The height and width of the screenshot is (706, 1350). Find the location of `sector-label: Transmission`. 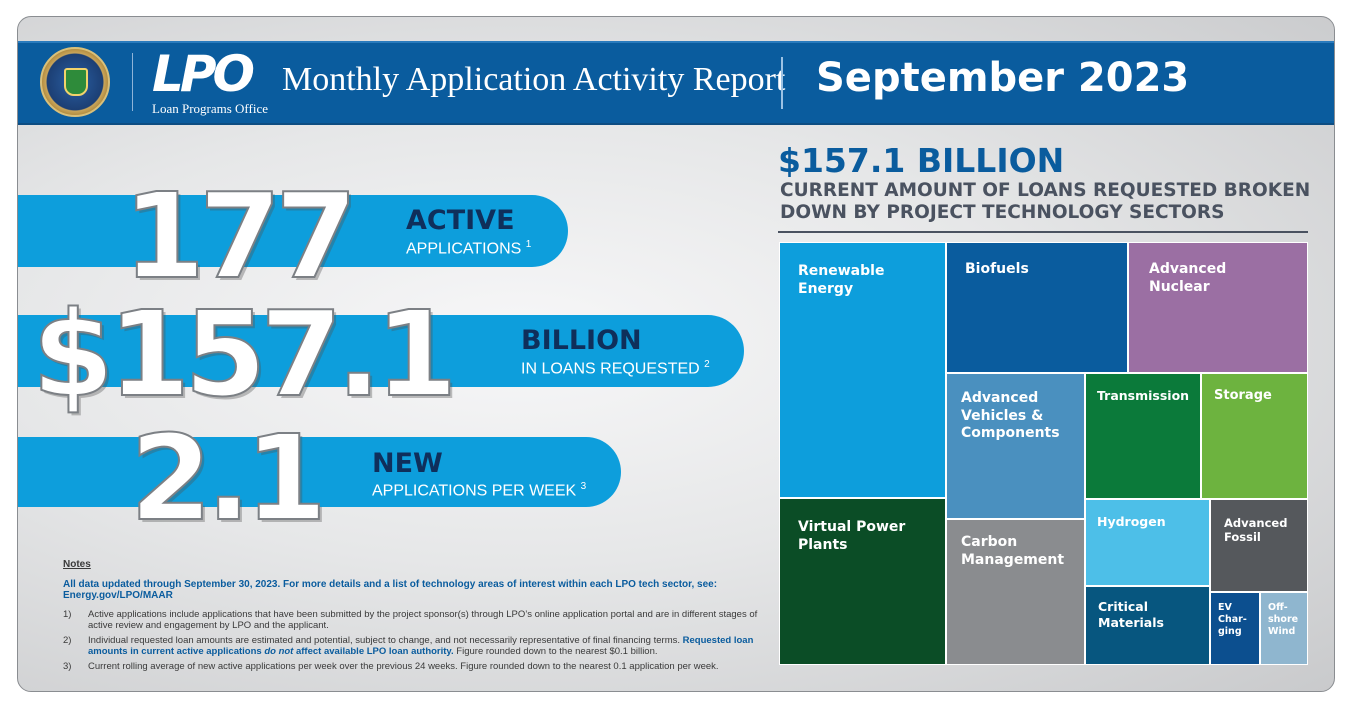

sector-label: Transmission is located at coordinates (1143, 395).